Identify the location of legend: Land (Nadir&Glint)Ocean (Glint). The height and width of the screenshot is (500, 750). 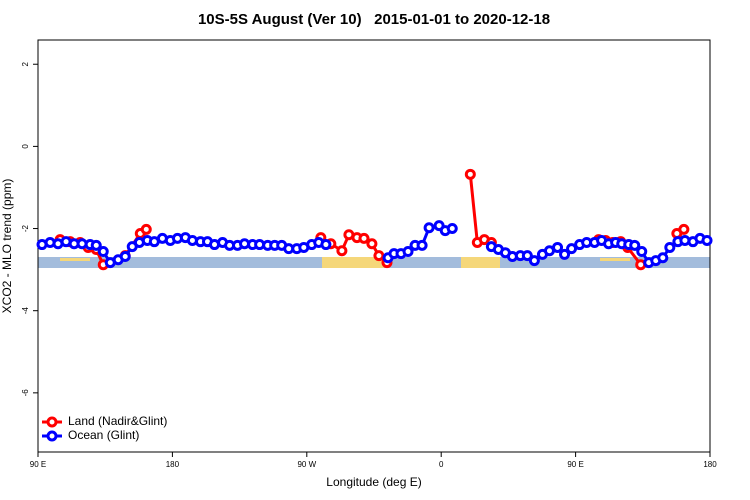
(104, 428).